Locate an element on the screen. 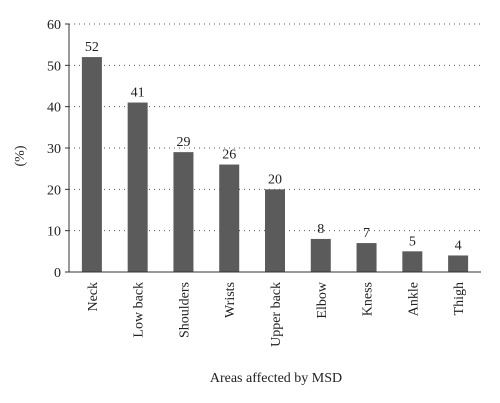 This screenshot has height=403, width=500. y-tick-label: 10 is located at coordinates (54, 232).